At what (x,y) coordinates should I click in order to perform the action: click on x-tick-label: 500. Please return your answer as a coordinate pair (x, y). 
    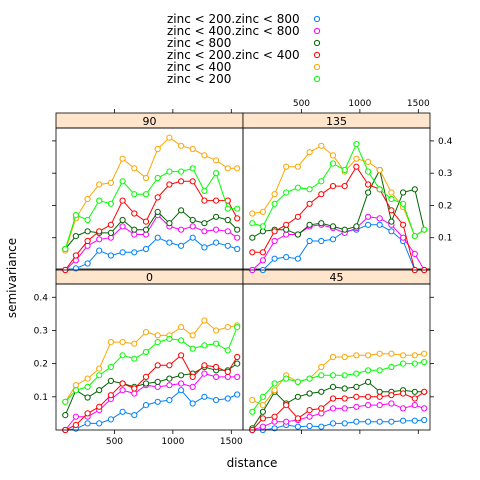
    Looking at the image, I should click on (114, 442).